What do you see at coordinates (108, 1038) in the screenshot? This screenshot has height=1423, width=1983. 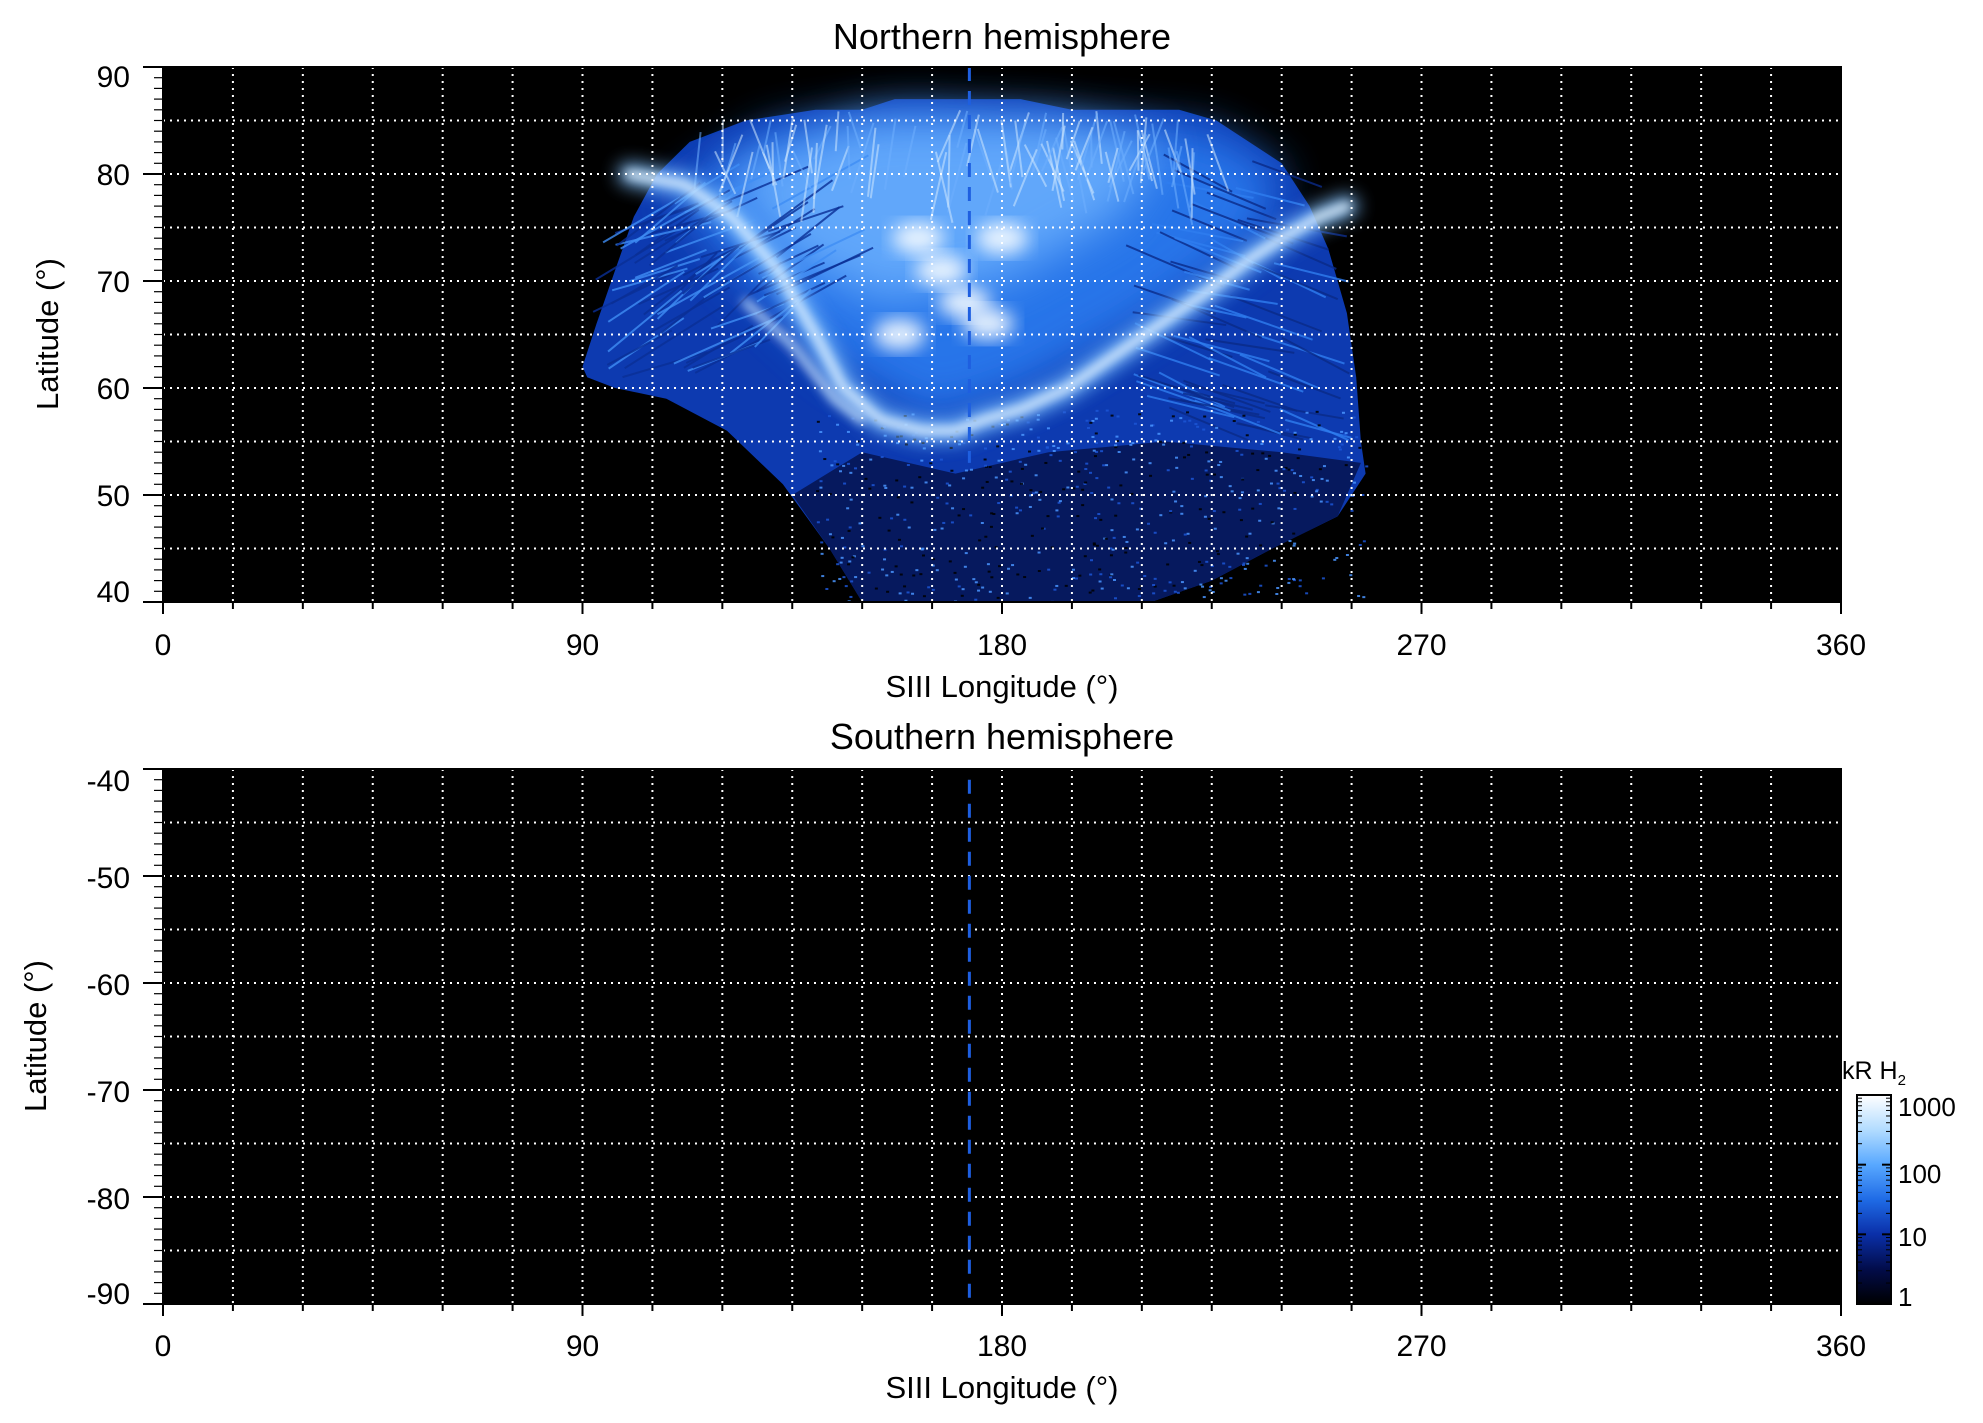 I see `south-y-tick-labels: -40 -50 -60 -70 -80 -90` at bounding box center [108, 1038].